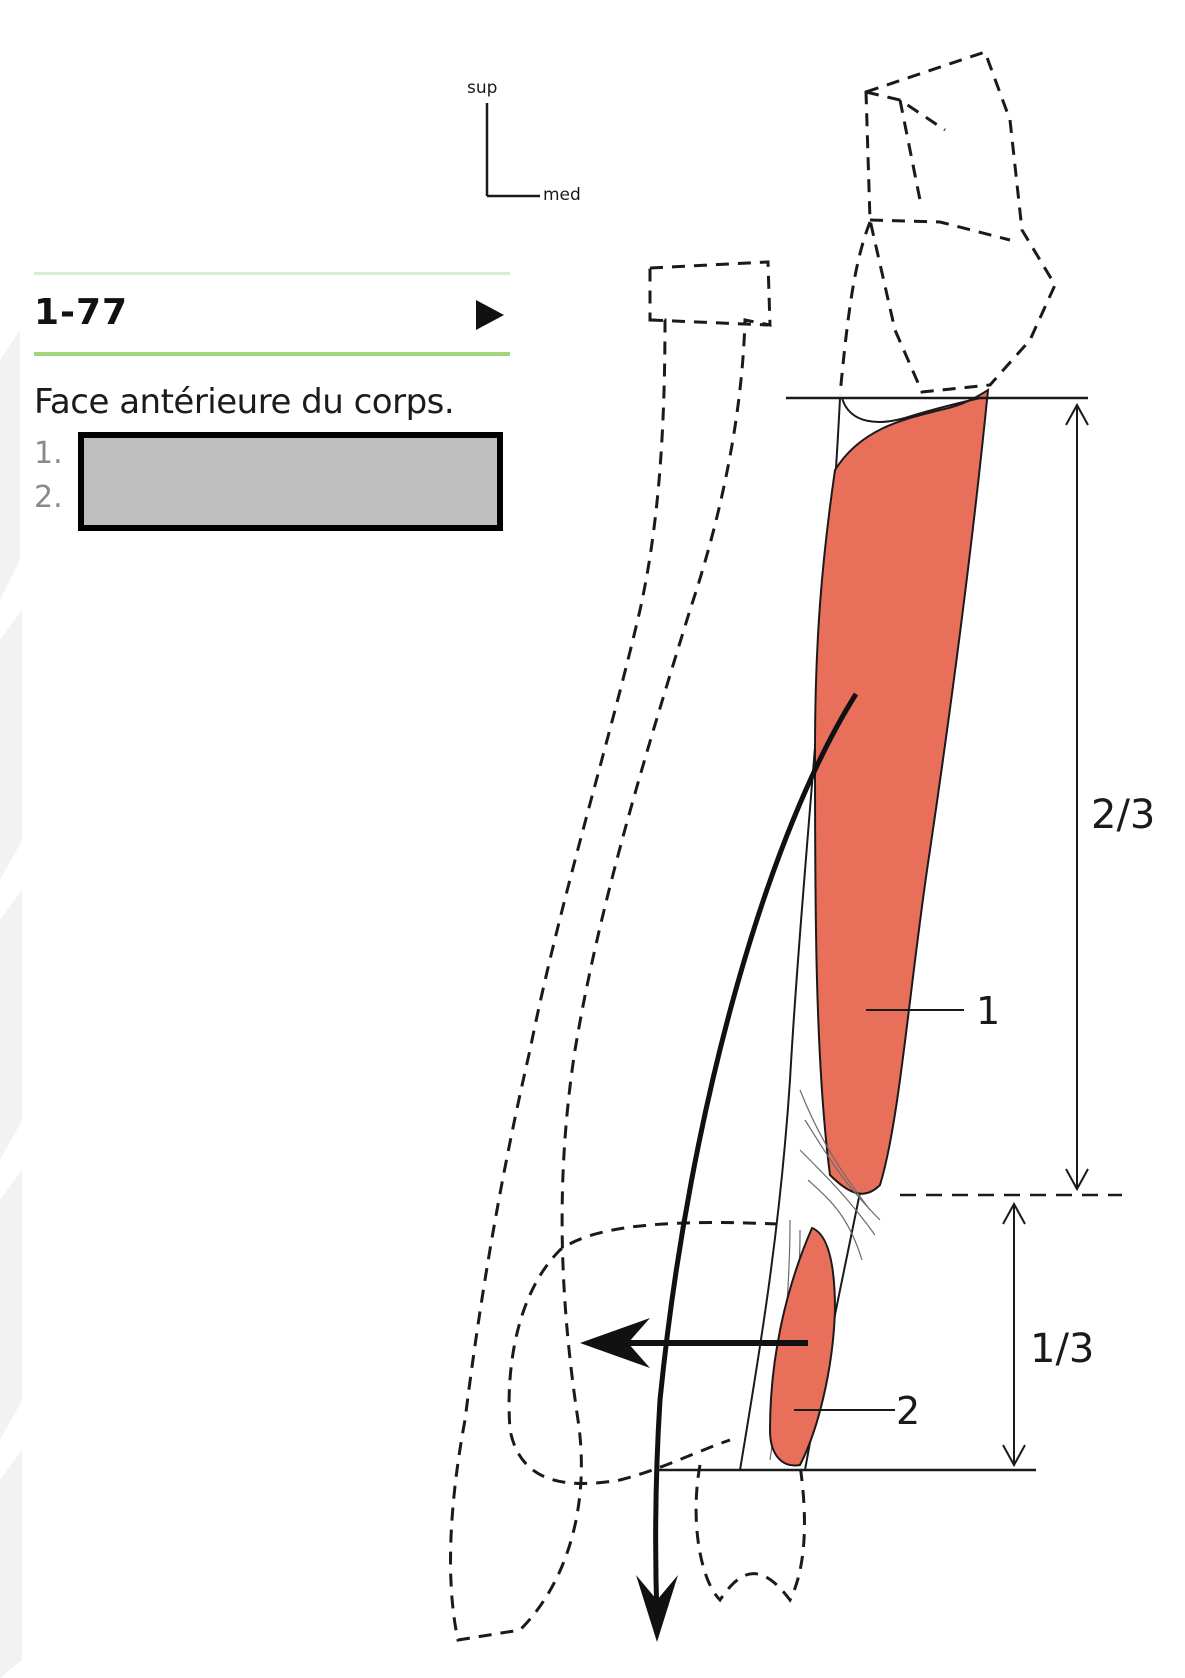 The width and height of the screenshot is (1185, 1678). What do you see at coordinates (81, 312) in the screenshot?
I see `figure-number: 1-77` at bounding box center [81, 312].